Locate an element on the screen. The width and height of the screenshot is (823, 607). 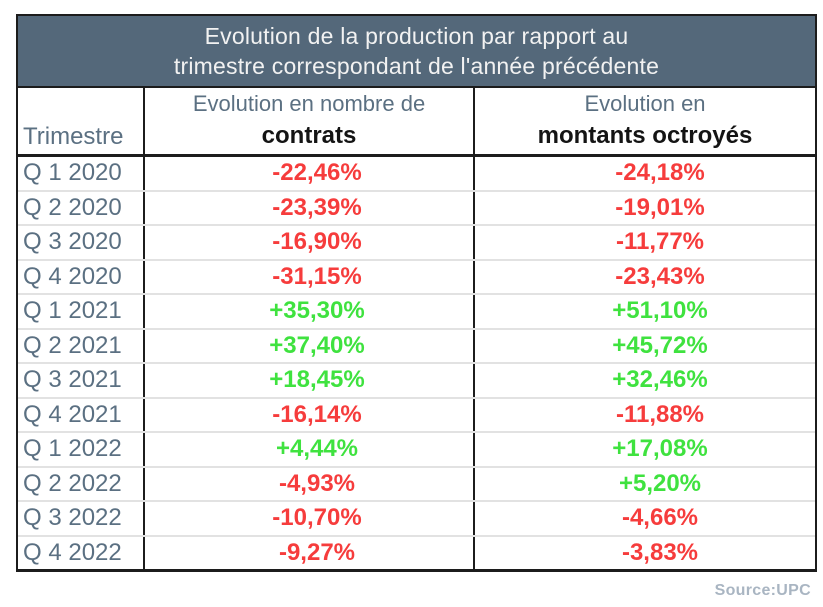
table-row: Q 4 2022 -9,27% -3,83% is located at coordinates (416, 552).